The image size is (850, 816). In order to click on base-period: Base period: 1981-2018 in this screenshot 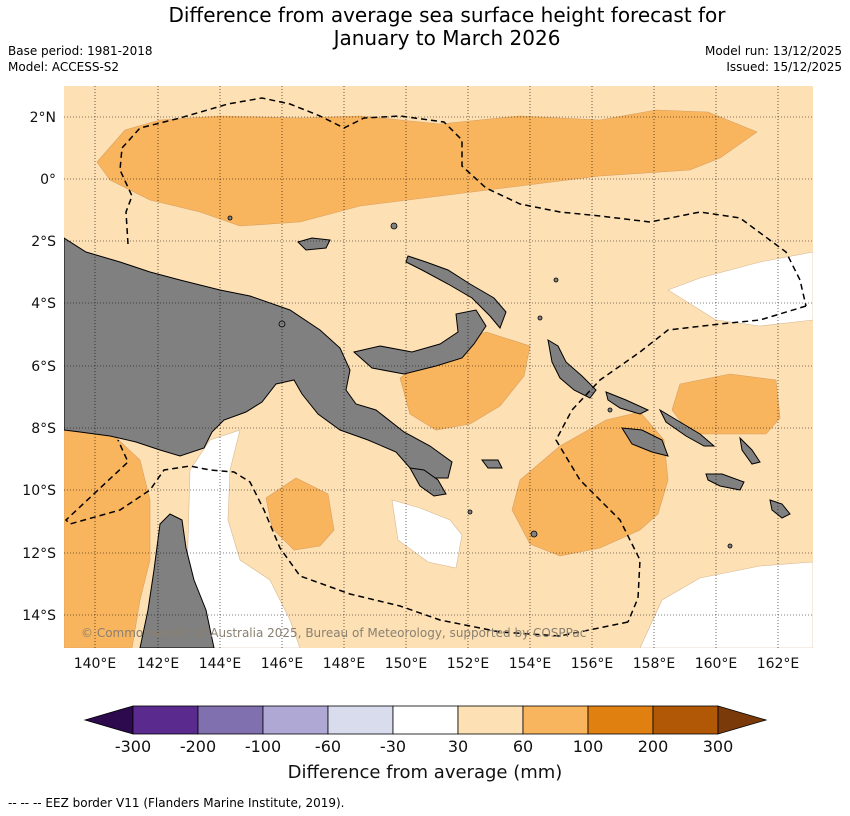, I will do `click(80, 51)`.